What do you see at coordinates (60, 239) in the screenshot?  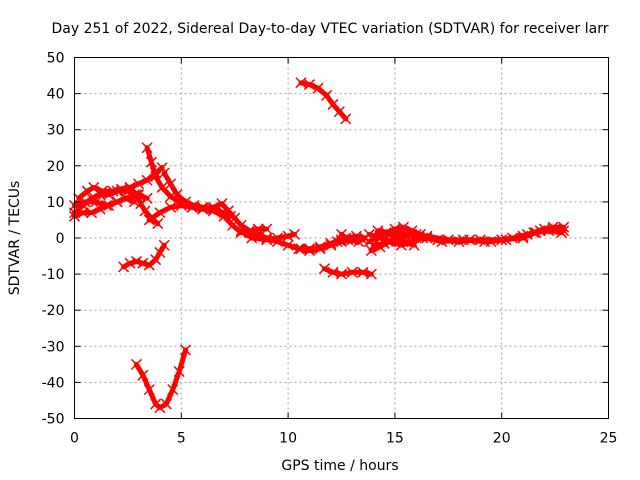 I see `y-tick-label: 0` at bounding box center [60, 239].